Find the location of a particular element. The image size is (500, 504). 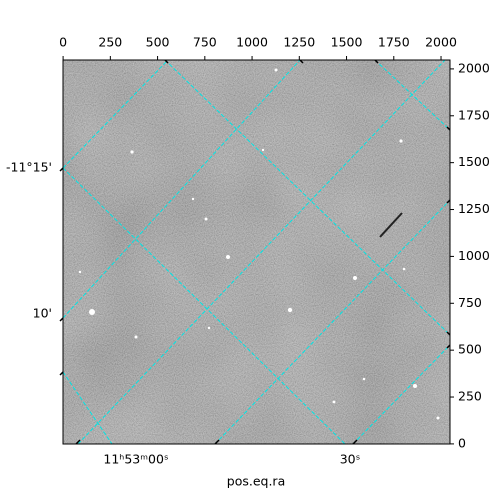

x-tick-label: 250 is located at coordinates (110, 42).